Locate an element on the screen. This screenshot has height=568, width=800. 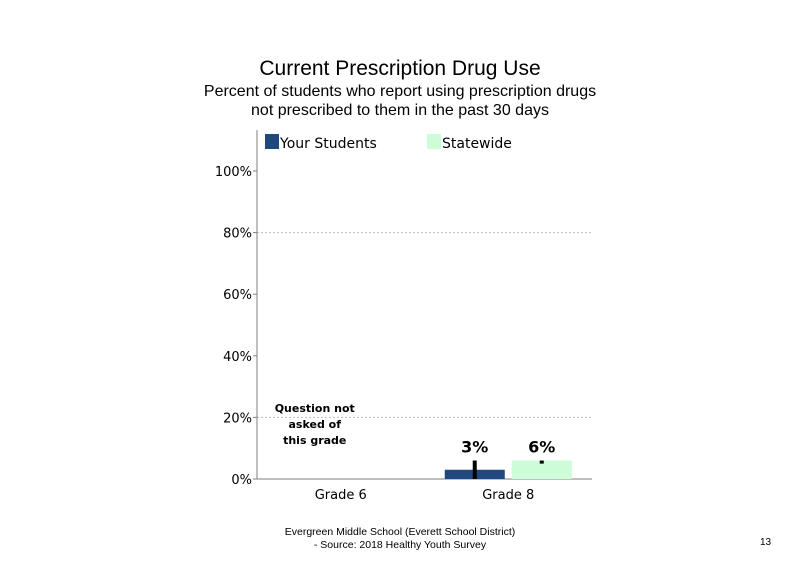
x-tick-label: Grade 6 is located at coordinates (341, 495).